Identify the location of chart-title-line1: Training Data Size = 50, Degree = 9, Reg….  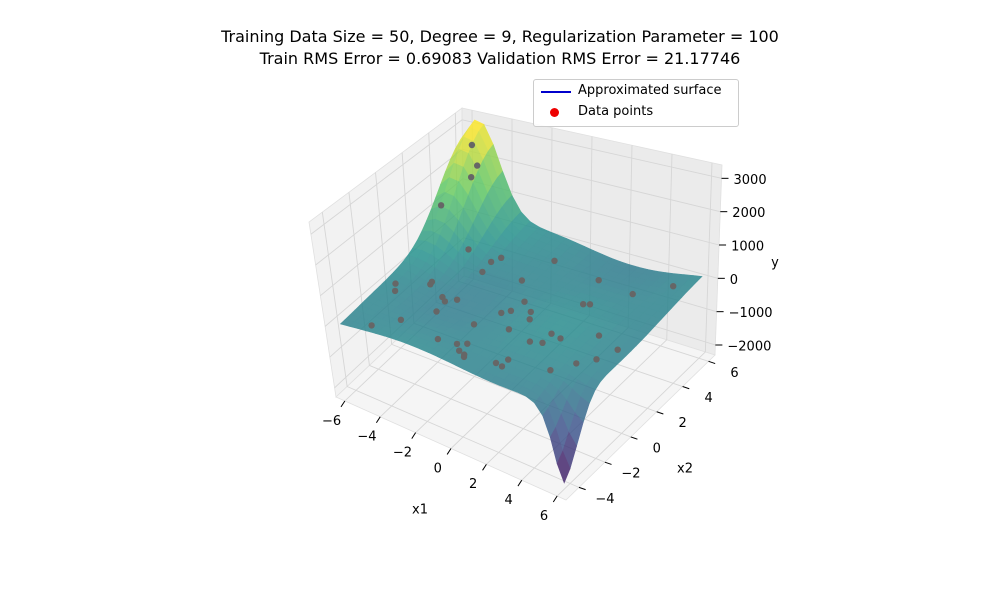
(500, 36).